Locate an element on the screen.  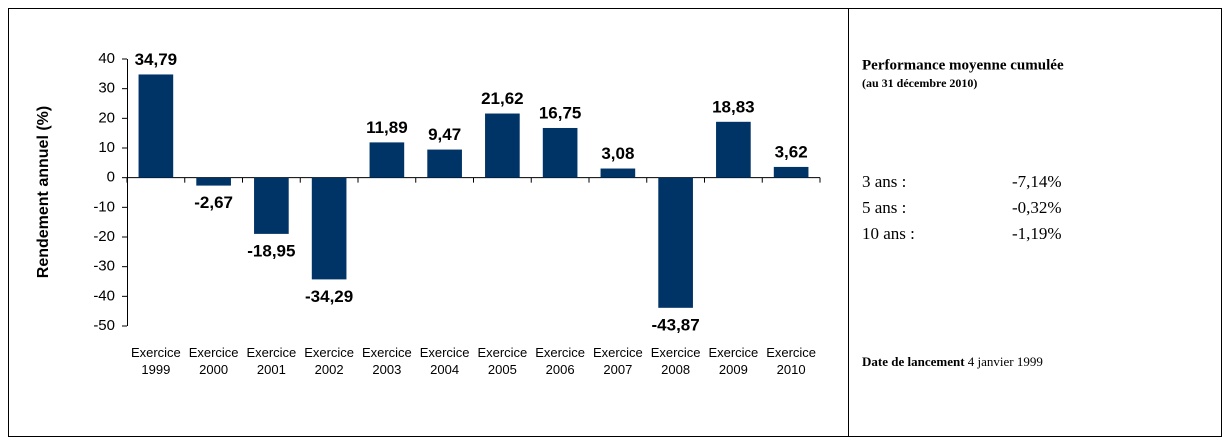
x-tick-label: Exercice 2000 is located at coordinates (213, 361).